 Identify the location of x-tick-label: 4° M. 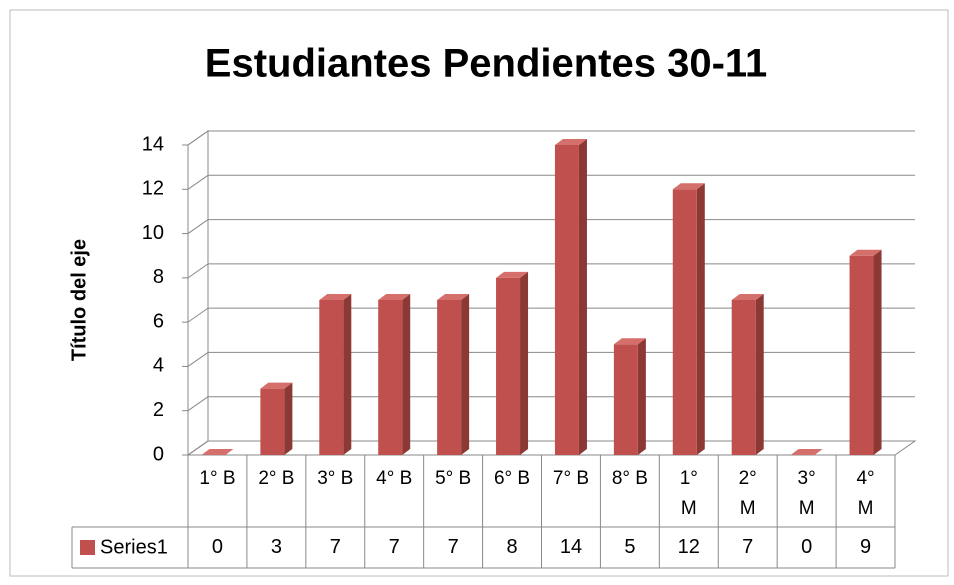
(865, 493).